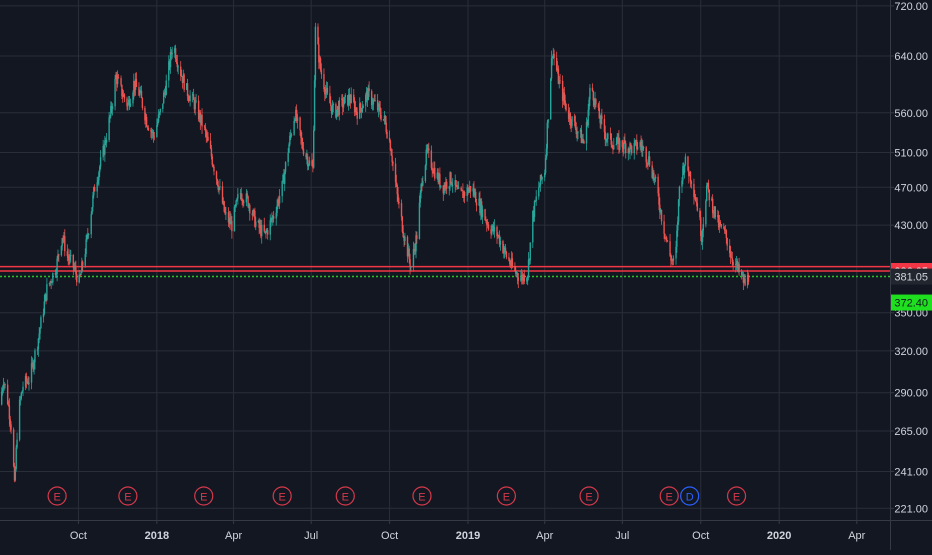  What do you see at coordinates (911, 509) in the screenshot?
I see `y-tick-label: 221.00` at bounding box center [911, 509].